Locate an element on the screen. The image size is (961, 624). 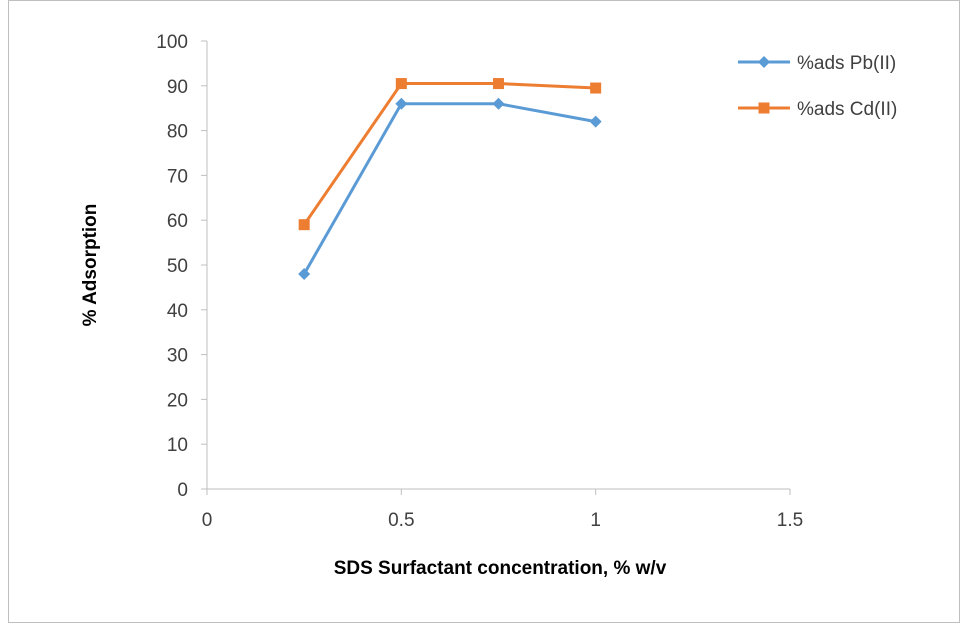
y-tick-label: 60 is located at coordinates (177, 221).